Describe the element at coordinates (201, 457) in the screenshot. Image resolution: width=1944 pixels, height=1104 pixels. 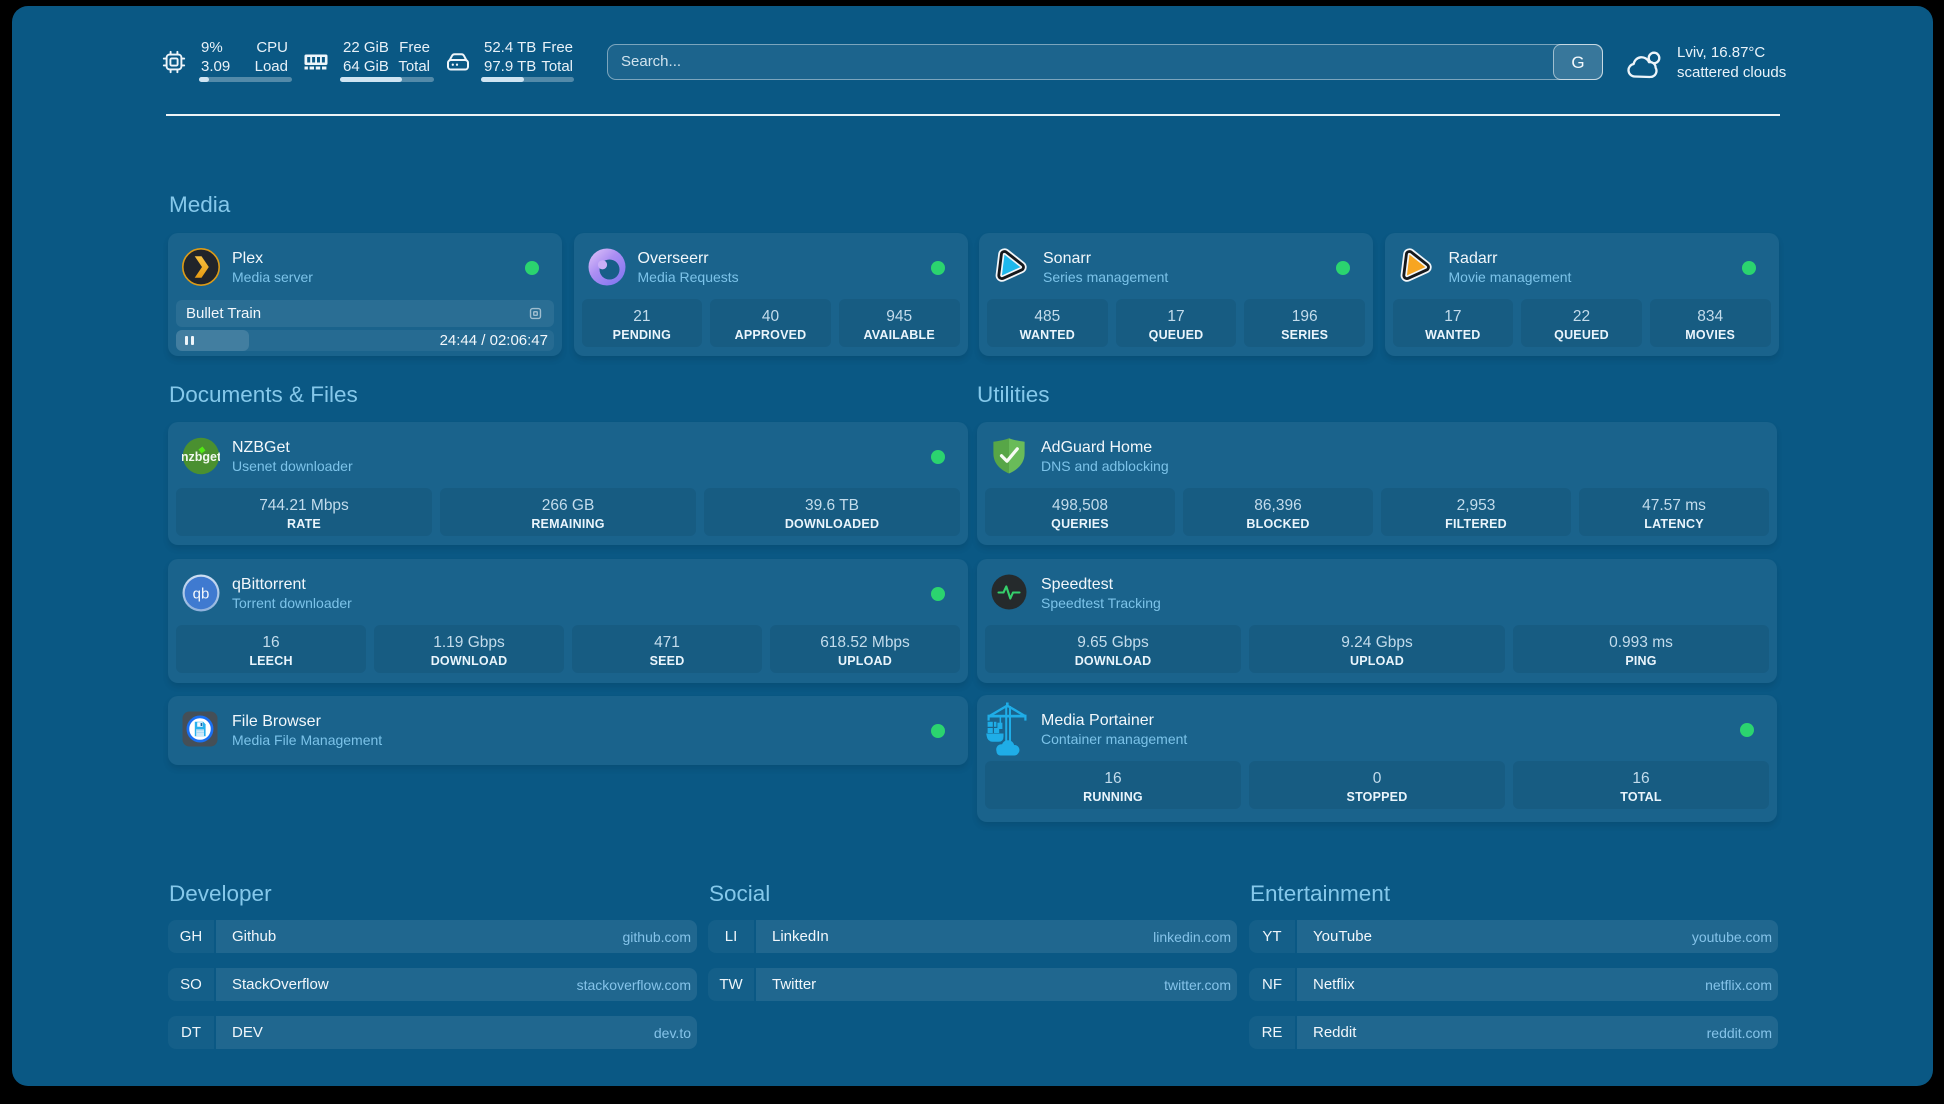
I see `svg-text: nzbget` at that location.